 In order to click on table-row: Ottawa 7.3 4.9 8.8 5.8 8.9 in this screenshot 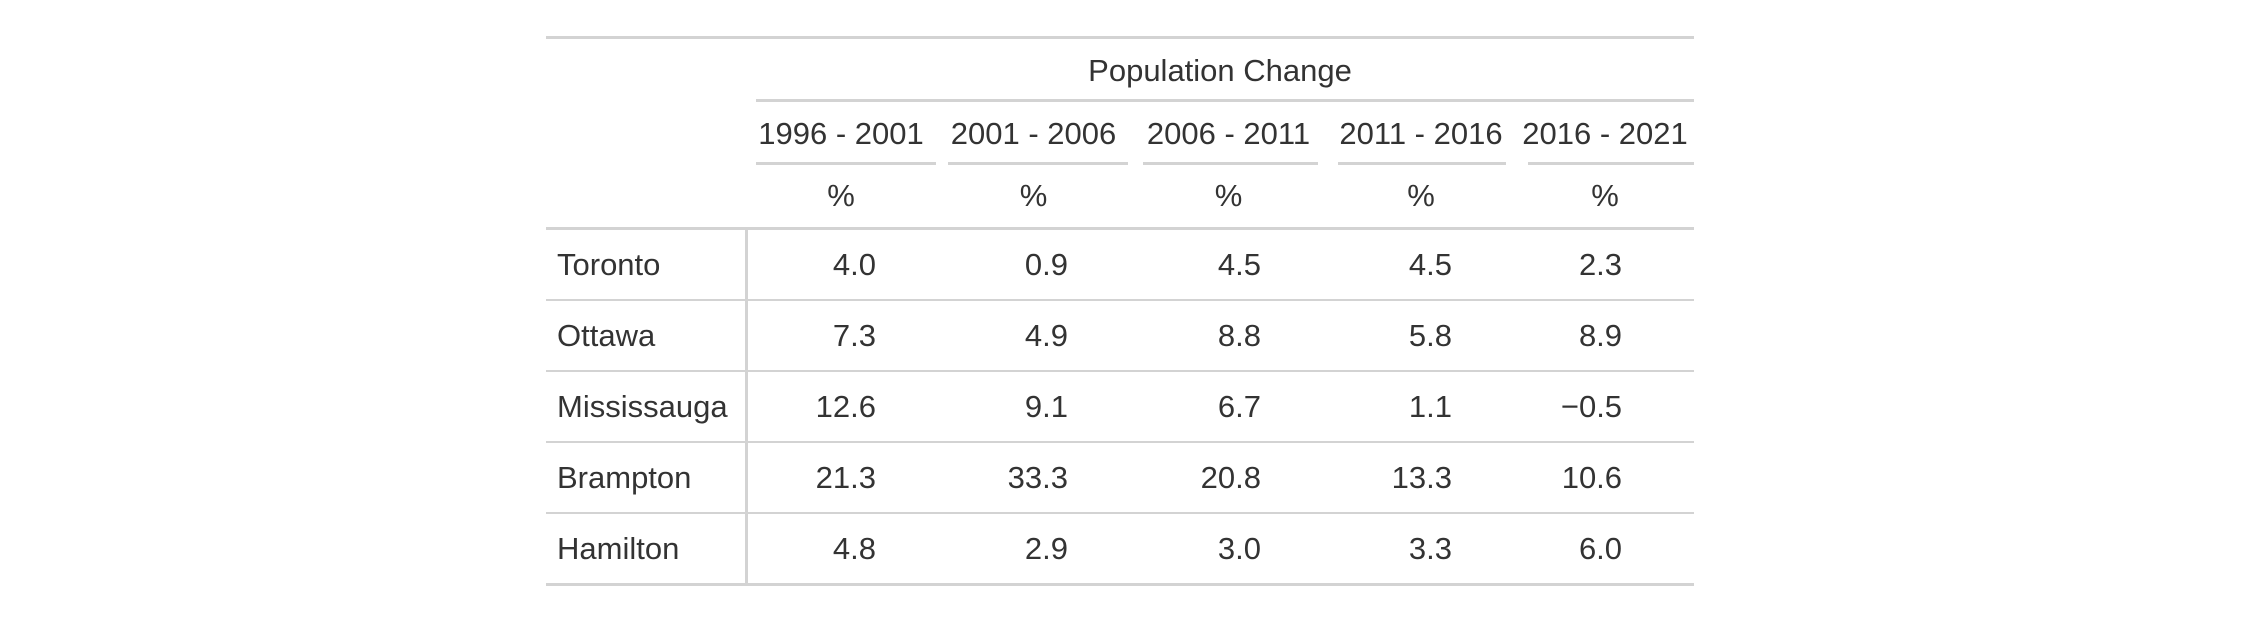, I will do `click(1120, 336)`.